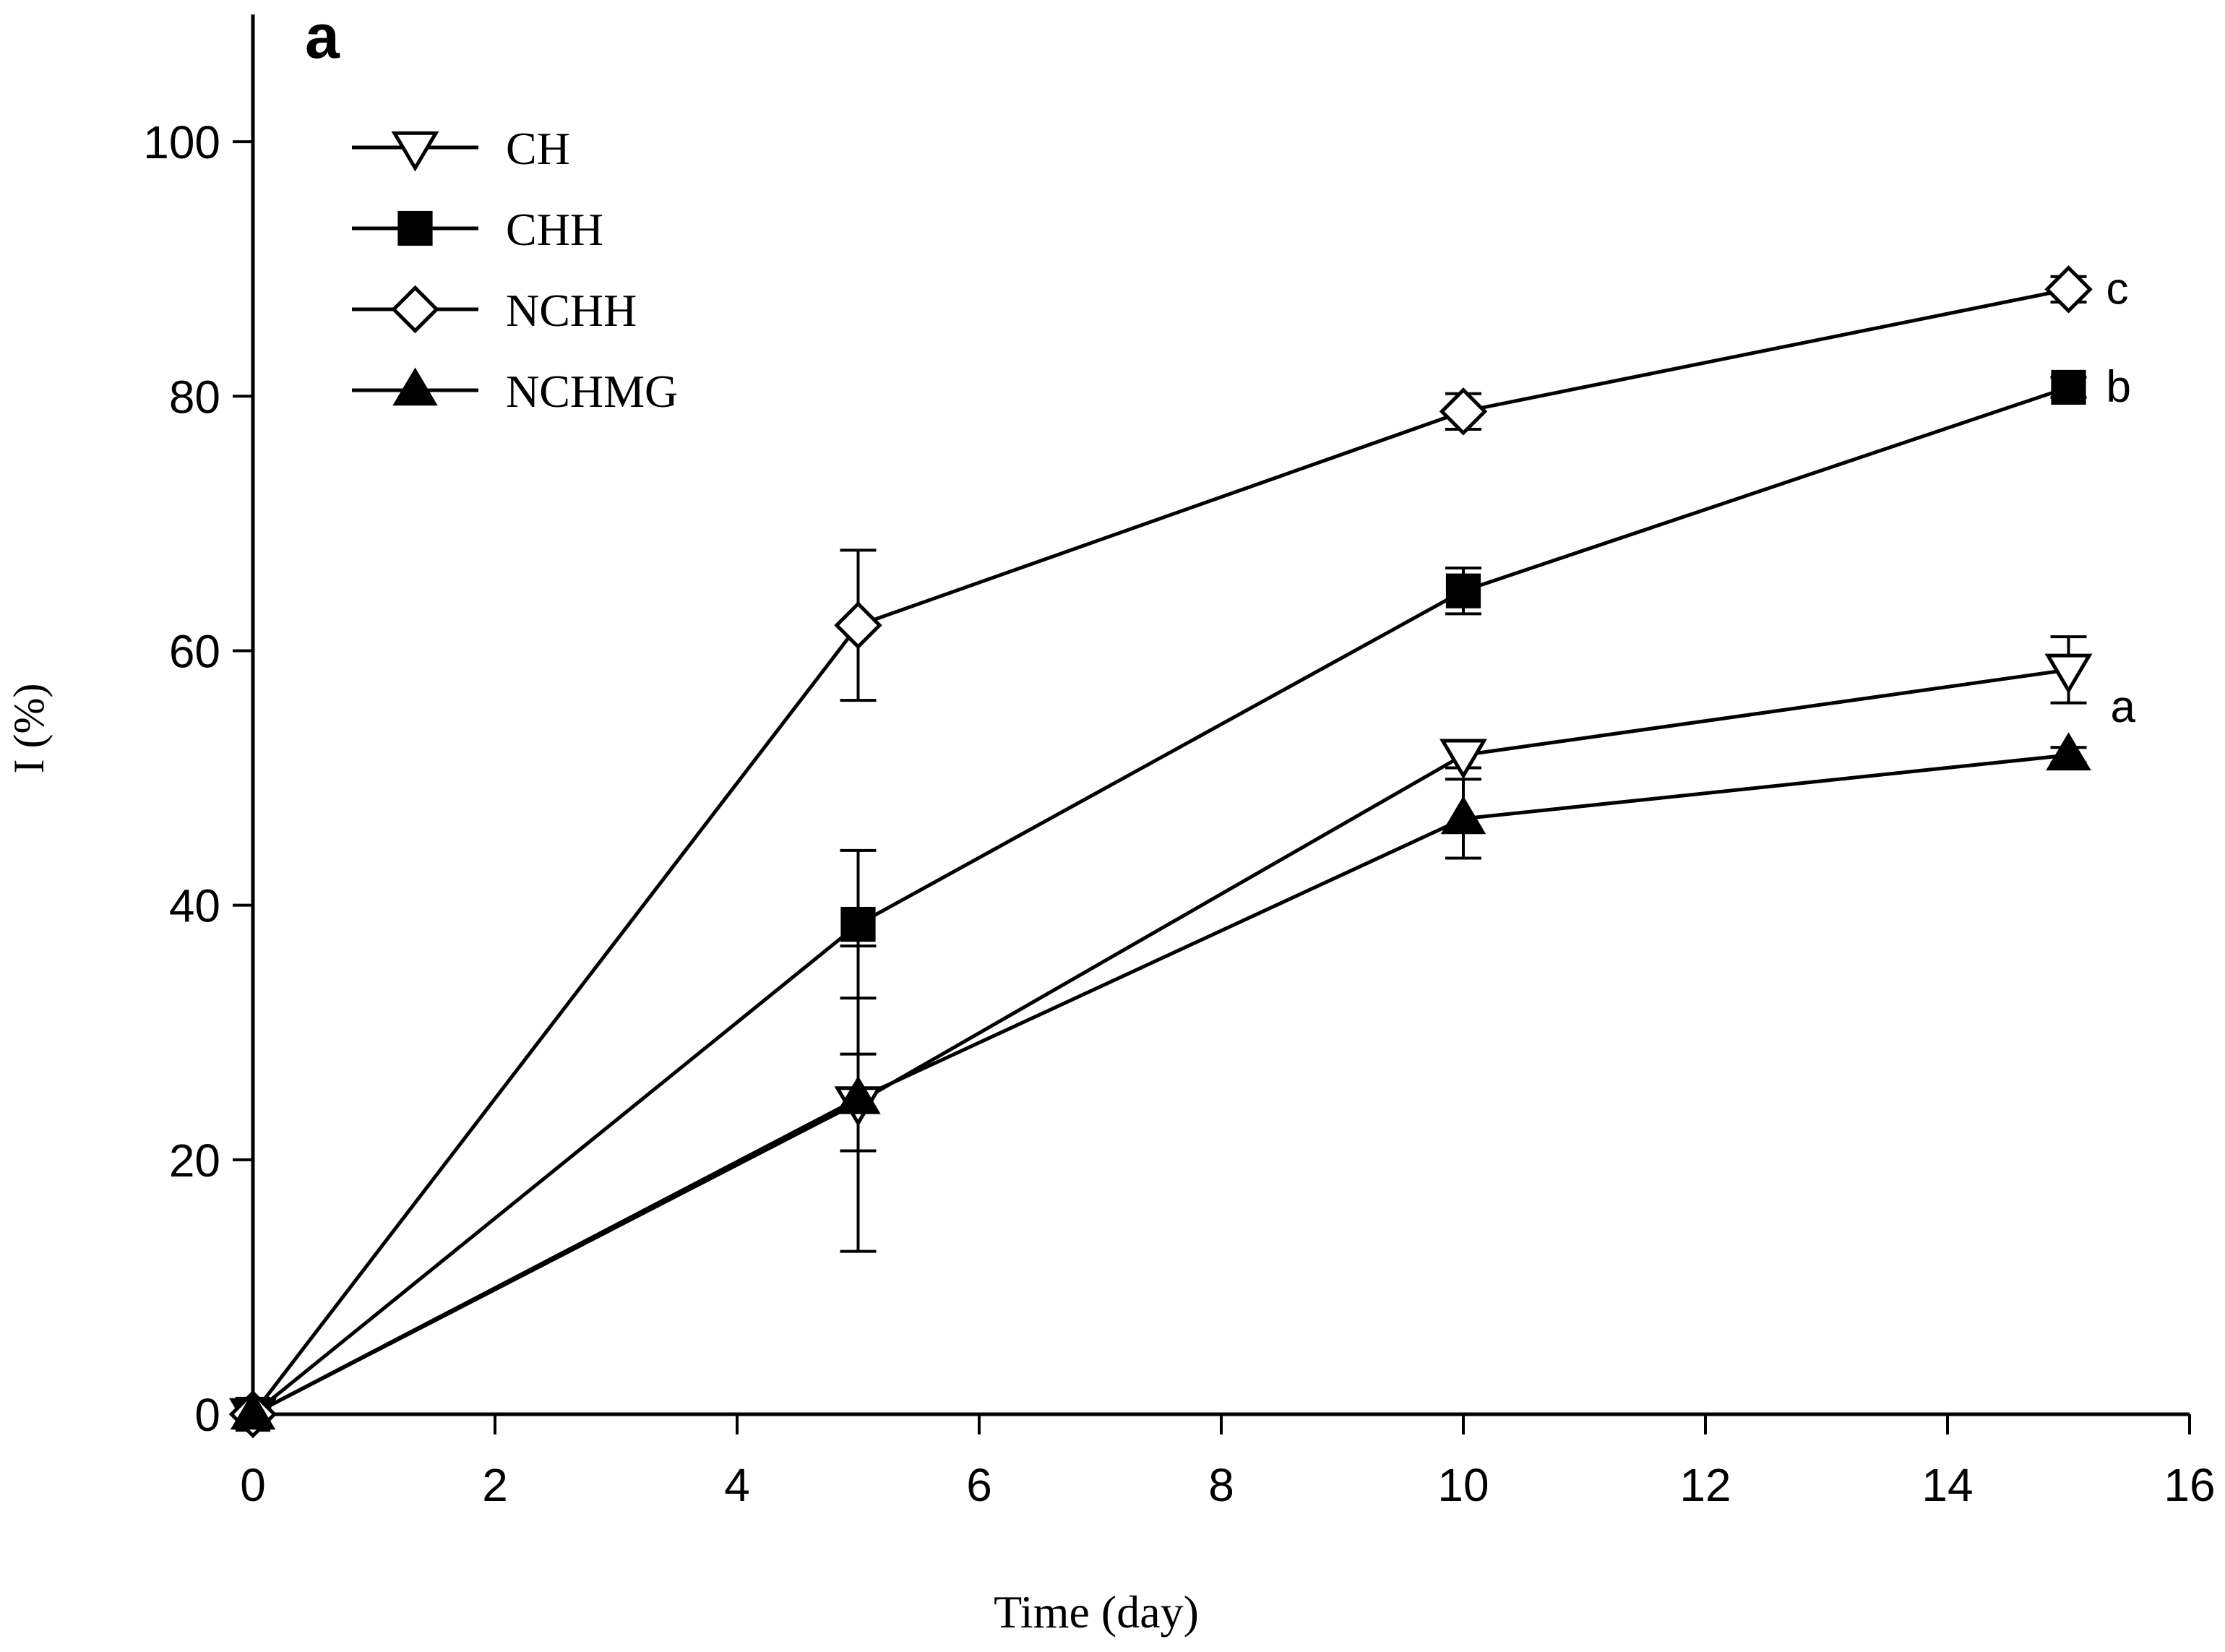  Describe the element at coordinates (1947, 1485) in the screenshot. I see `x-tick-label: 14` at that location.